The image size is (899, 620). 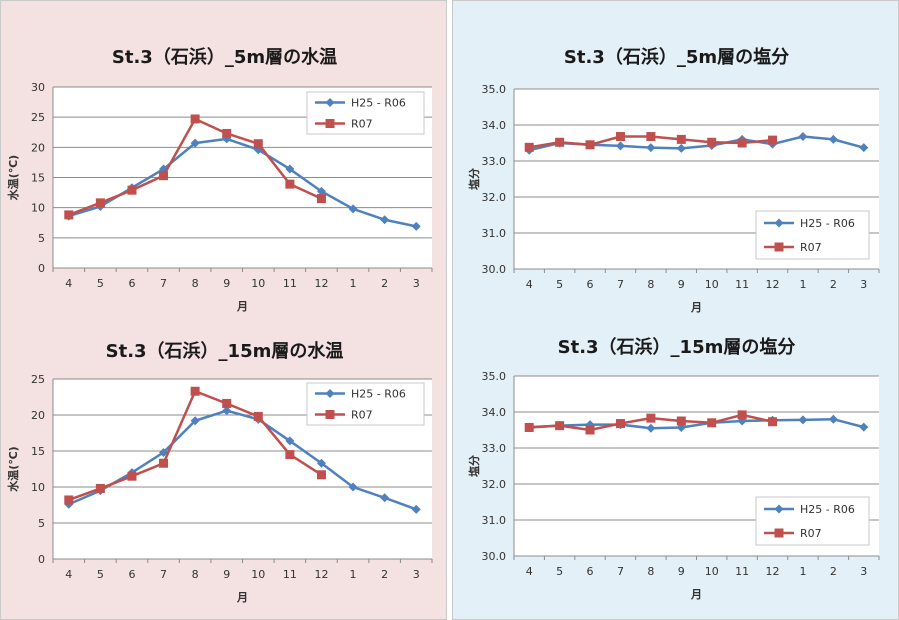 I want to click on y-tick-label: 25, so click(x=38, y=117).